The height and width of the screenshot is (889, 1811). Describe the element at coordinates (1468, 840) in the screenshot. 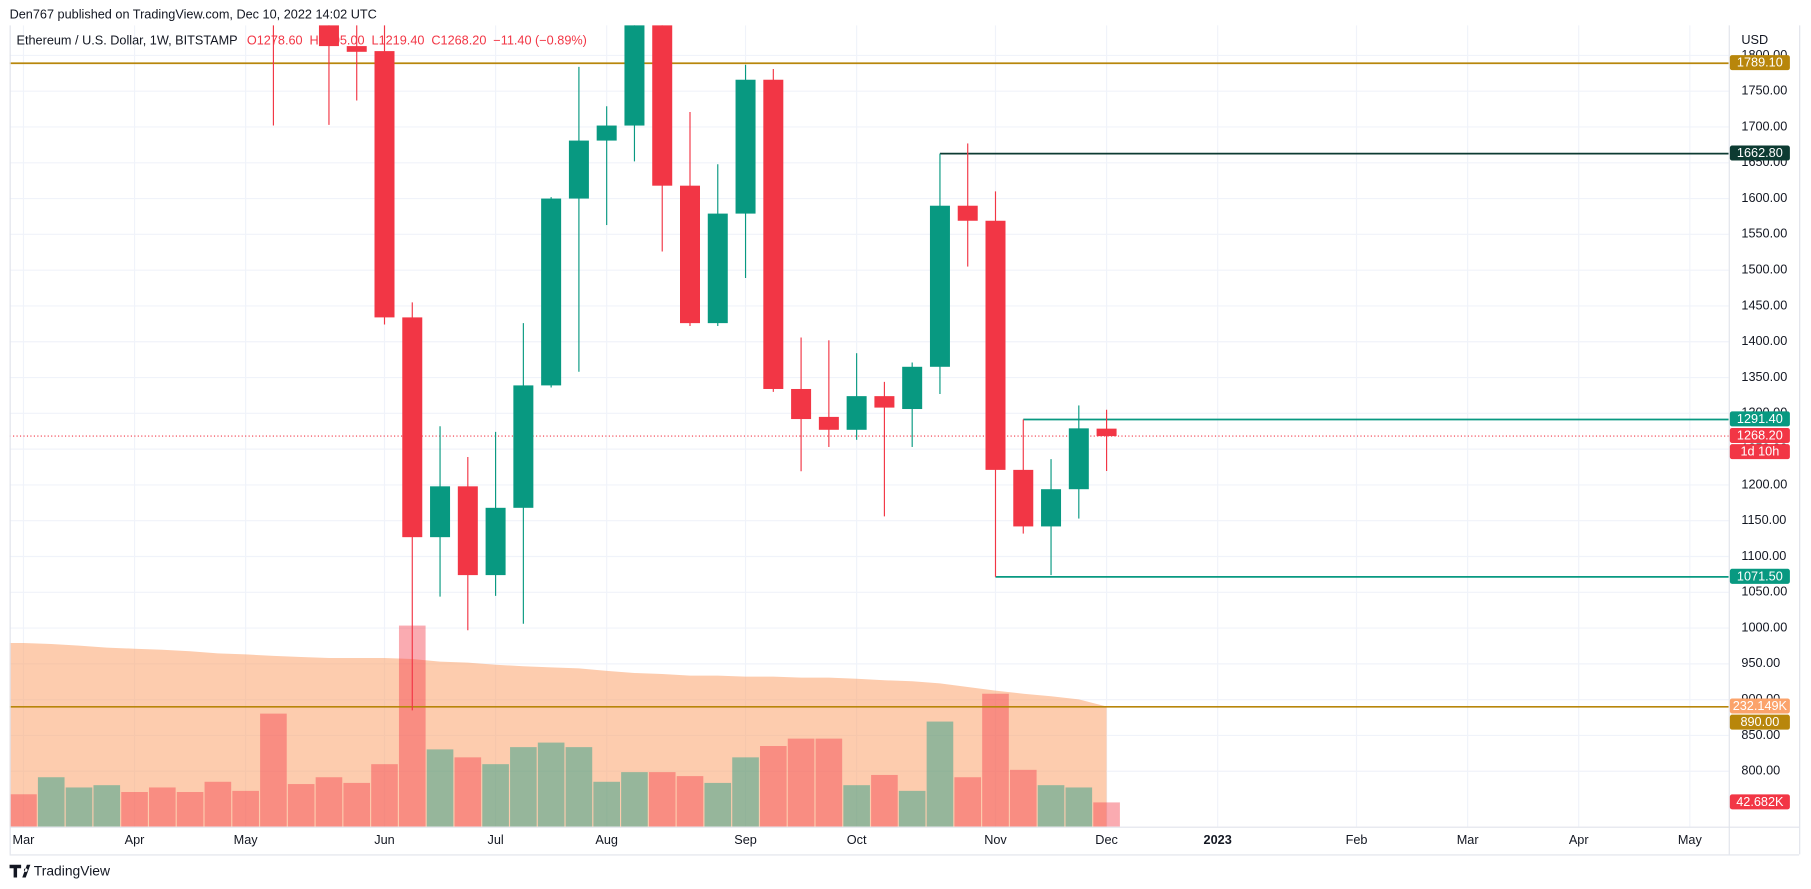

I see `x-tick-label: Mar` at that location.